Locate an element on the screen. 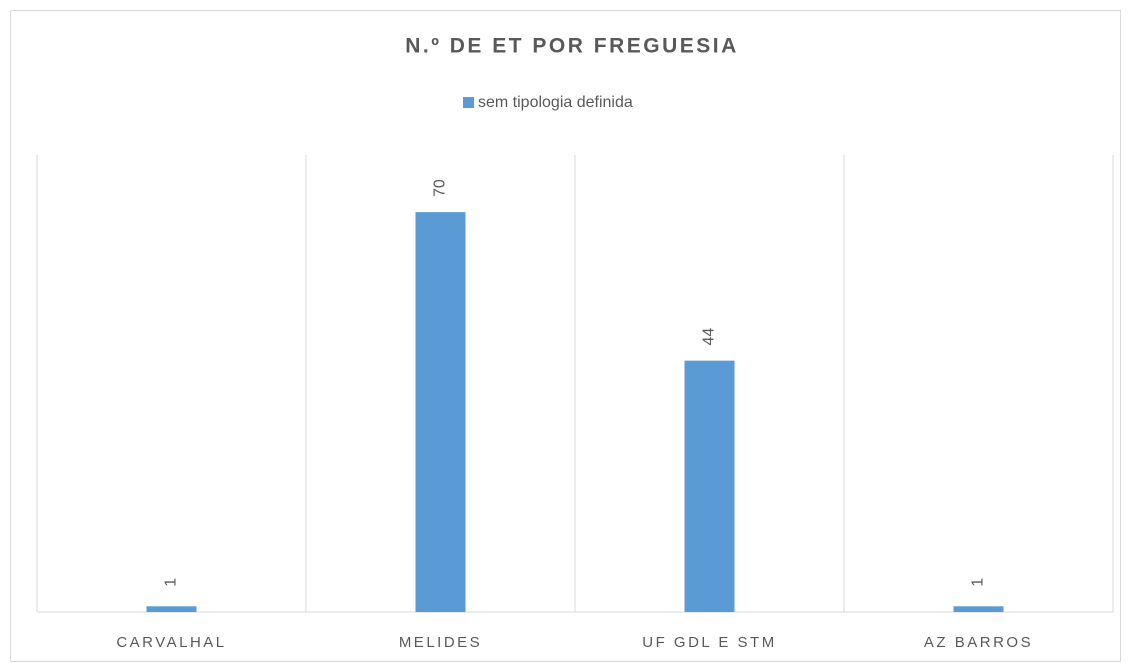 The height and width of the screenshot is (663, 1131). chart-title: N.º DE ET POR FREGUESIA is located at coordinates (572, 46).